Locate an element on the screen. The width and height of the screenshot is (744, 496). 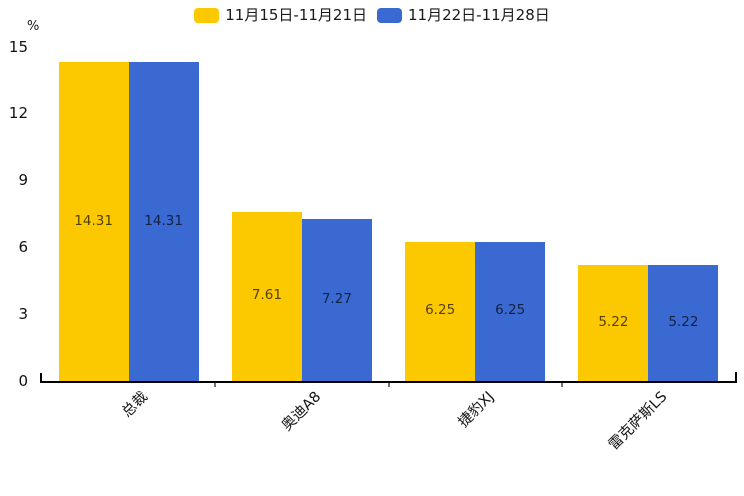
bar-week2-group1 is located at coordinates (163, 221).